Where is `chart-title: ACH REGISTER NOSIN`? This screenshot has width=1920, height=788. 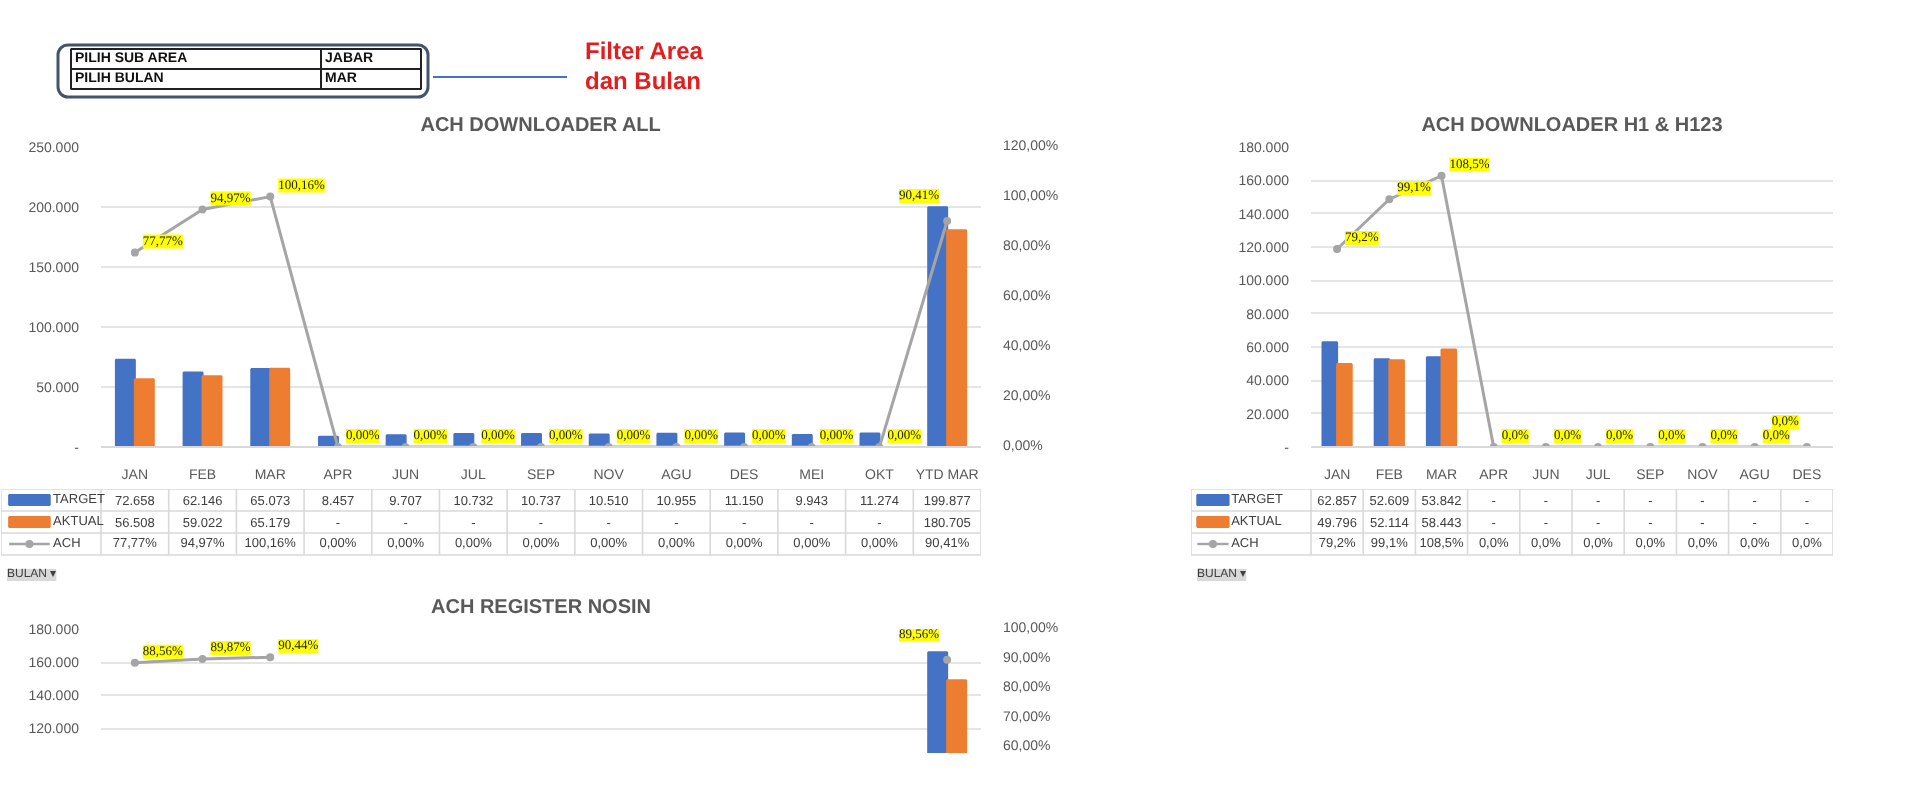
chart-title: ACH REGISTER NOSIN is located at coordinates (541, 608).